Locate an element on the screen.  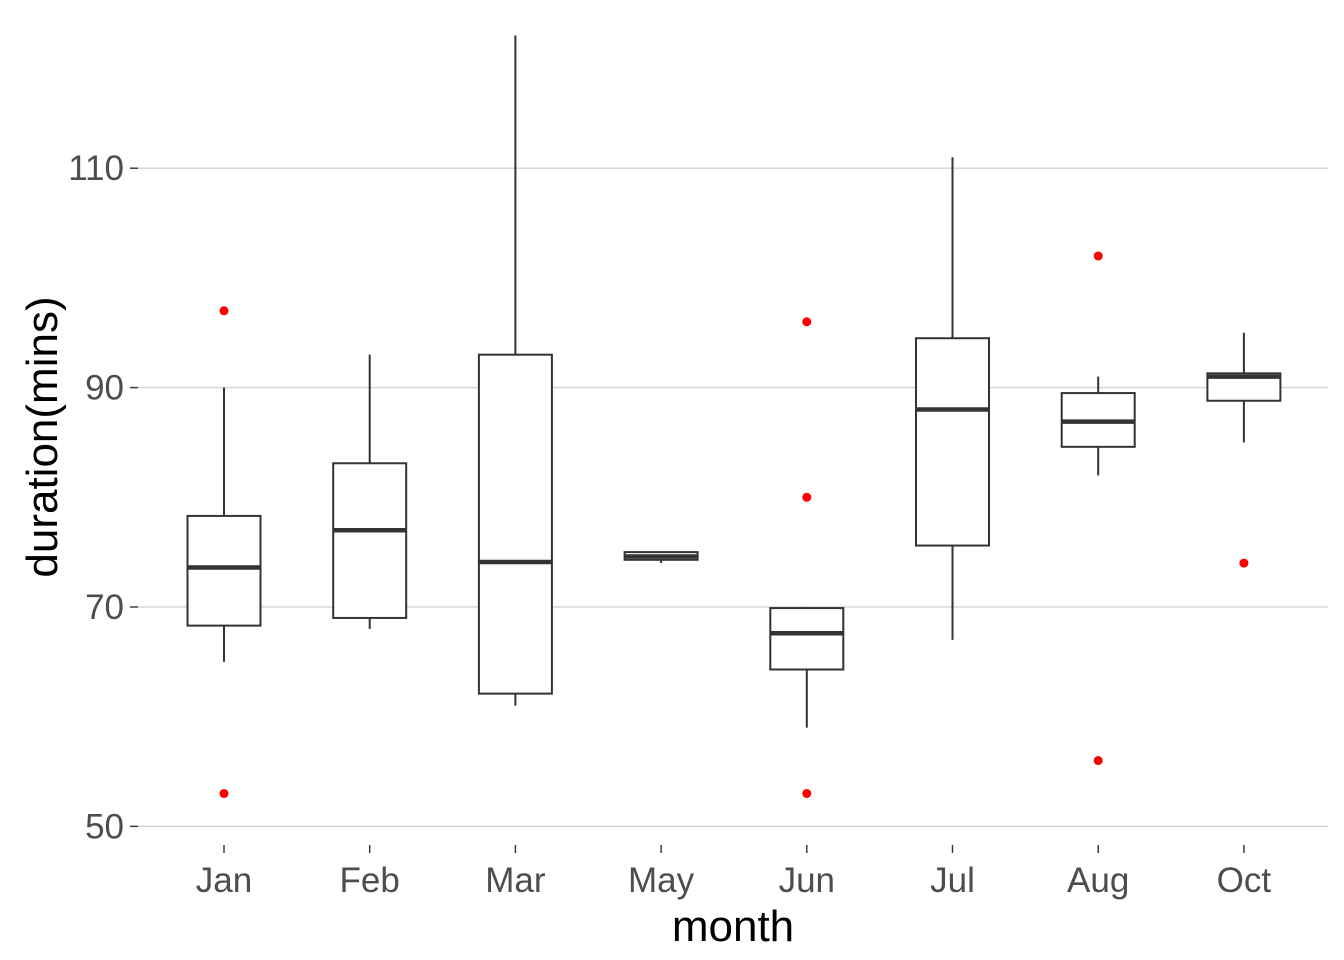
box-feb is located at coordinates (370, 491).